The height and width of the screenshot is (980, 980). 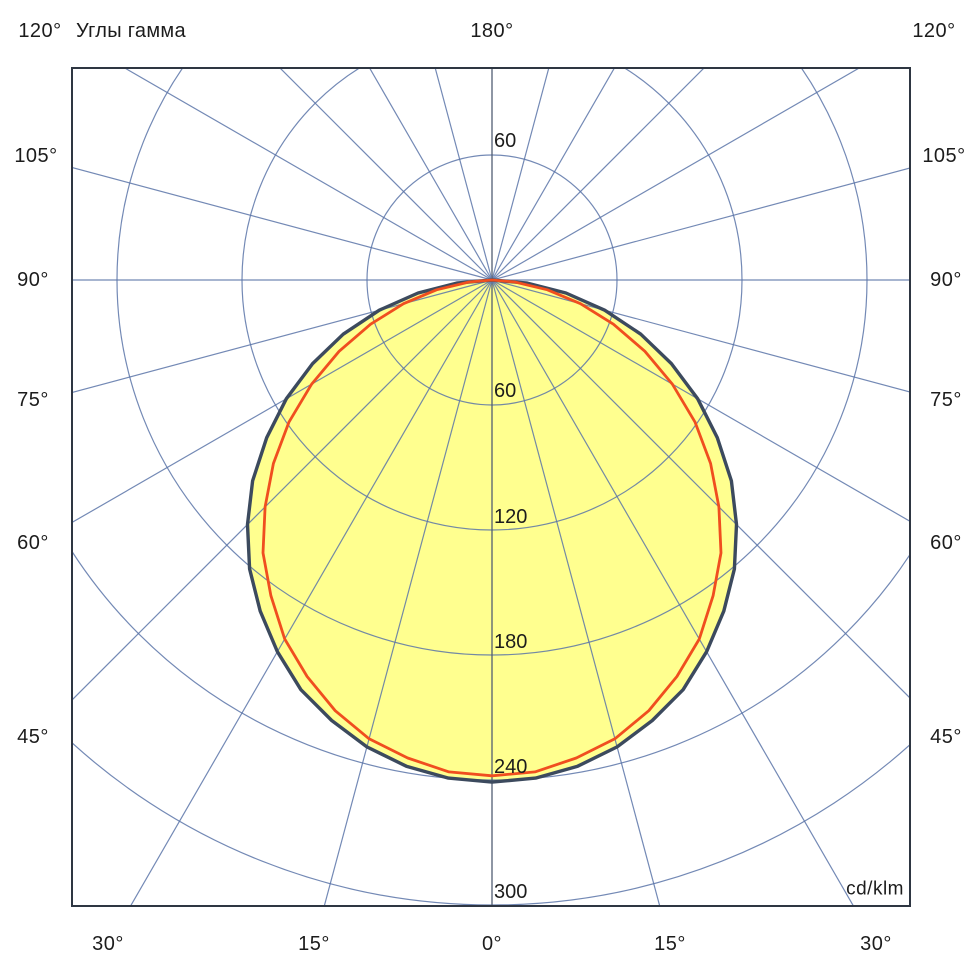 What do you see at coordinates (314, 944) in the screenshot?
I see `gamma-label-bottom-15l: 15°` at bounding box center [314, 944].